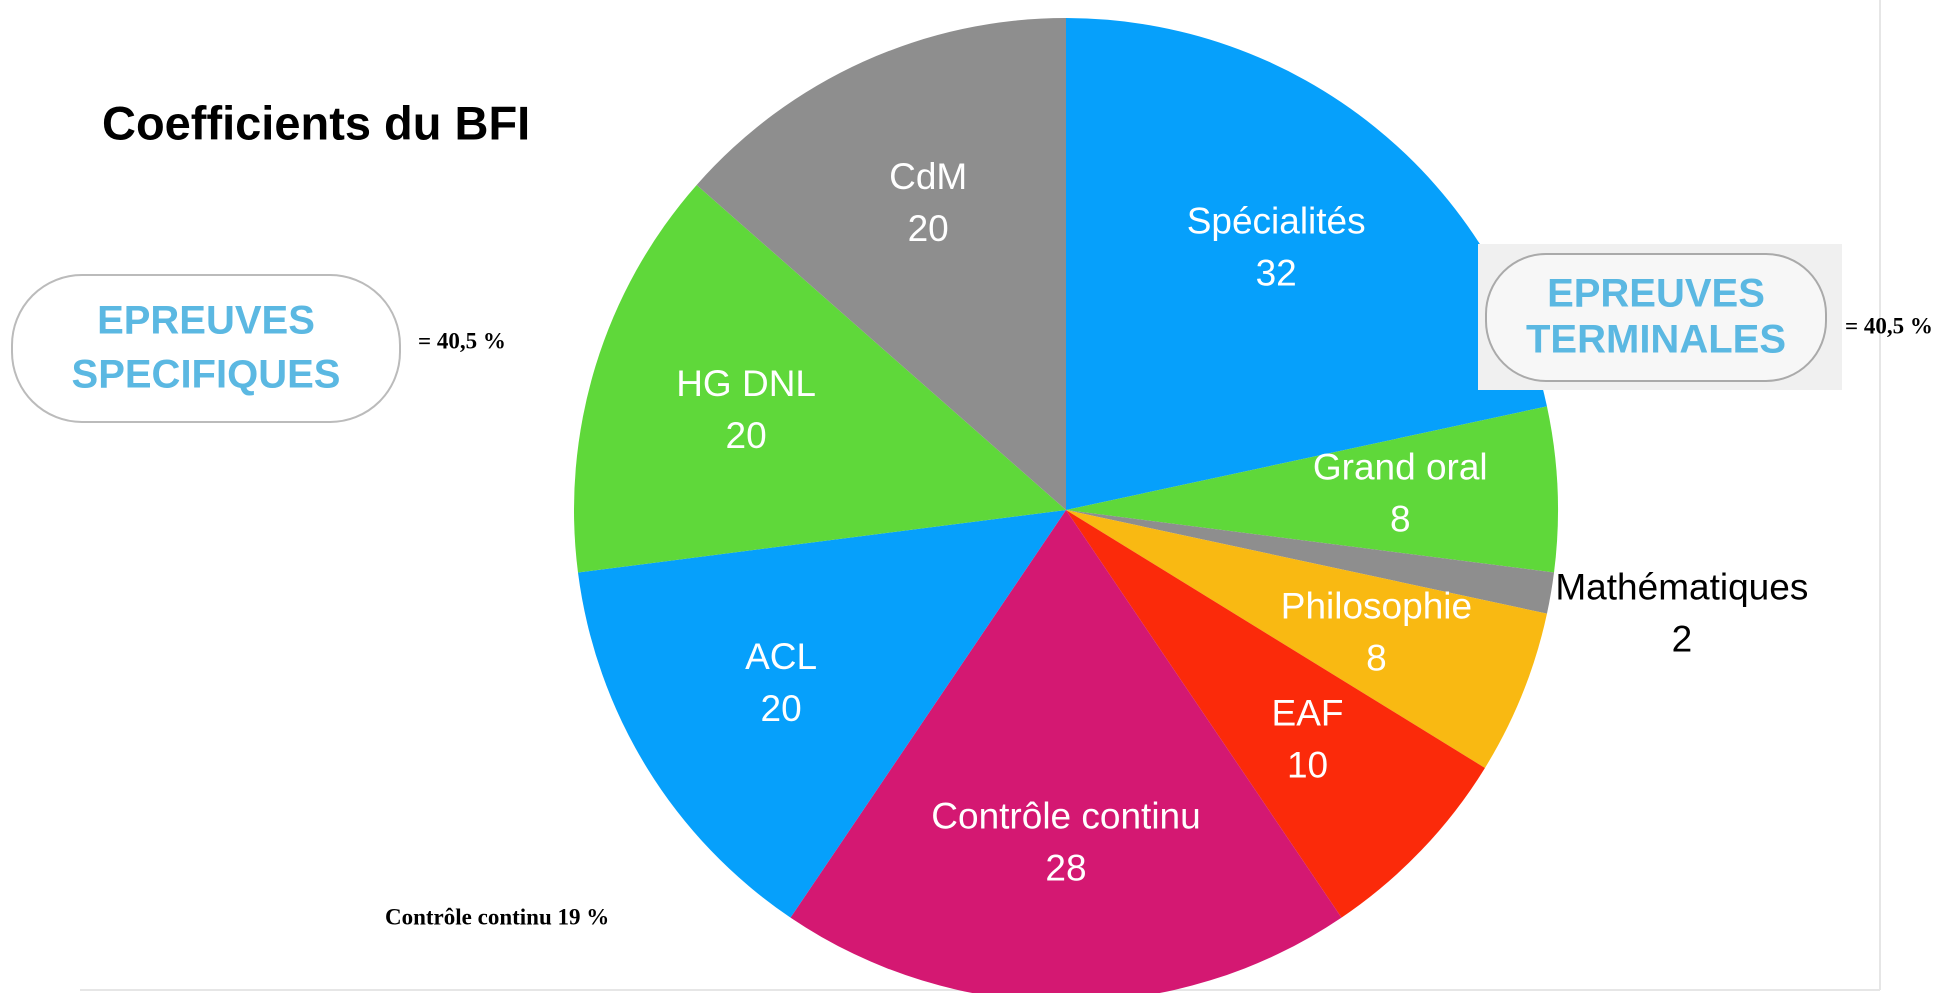 The height and width of the screenshot is (993, 1959). Describe the element at coordinates (206, 375) in the screenshot. I see `annotation-text: SPECIFIQUES` at that location.